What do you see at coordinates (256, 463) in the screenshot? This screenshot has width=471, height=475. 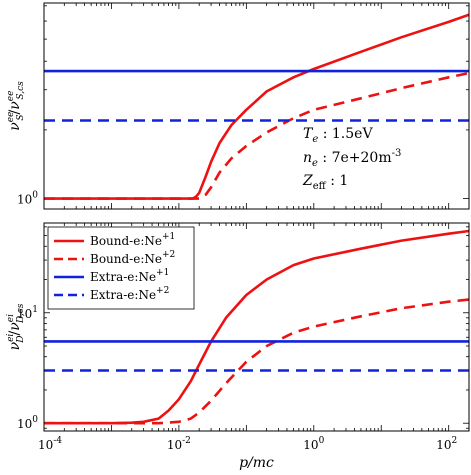 I see `x-axis-label: p/mc` at bounding box center [256, 463].